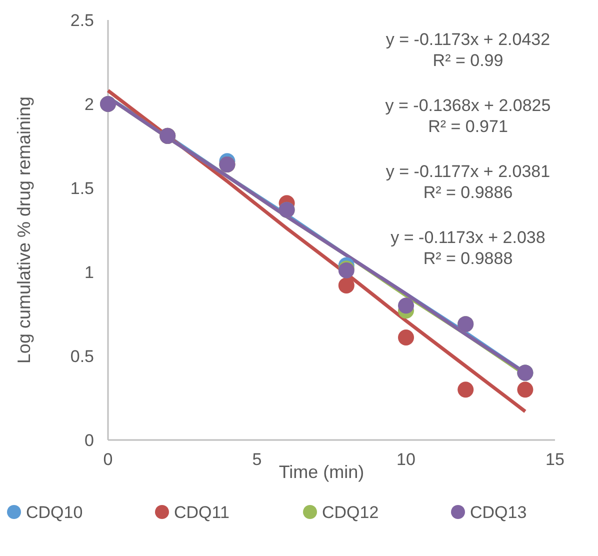 This screenshot has width=598, height=556. What do you see at coordinates (350, 512) in the screenshot?
I see `legend-label: CDQ12` at bounding box center [350, 512].